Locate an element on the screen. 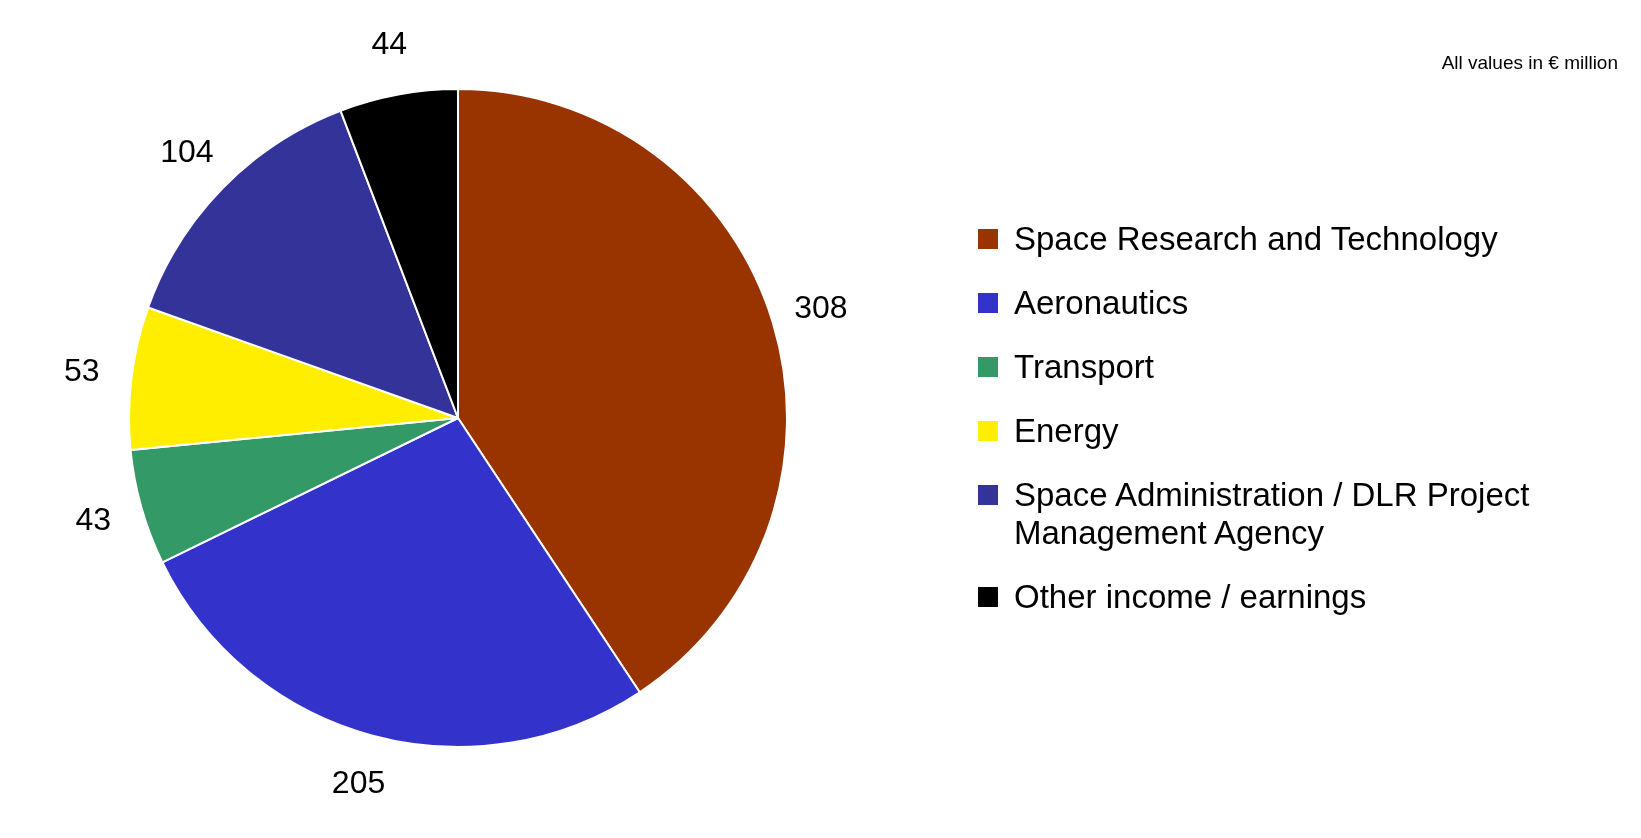 The height and width of the screenshot is (838, 1641). data-label: 308 is located at coordinates (821, 306).